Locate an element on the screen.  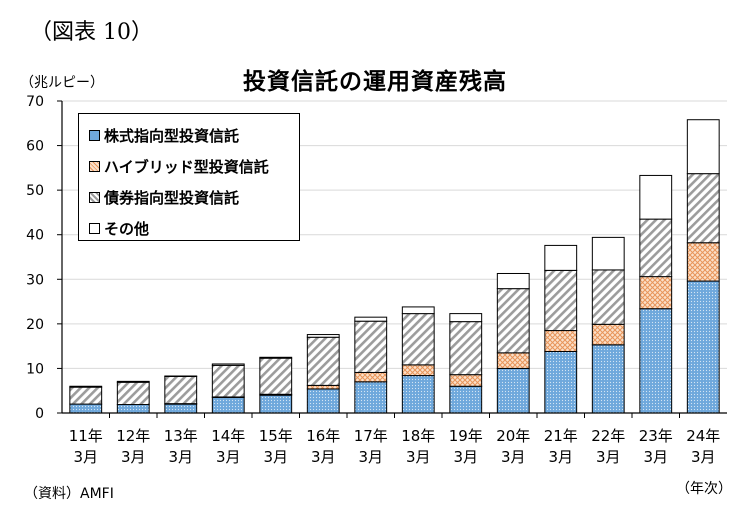
x-axis-unit-label: （年次） is located at coordinates (704, 489).